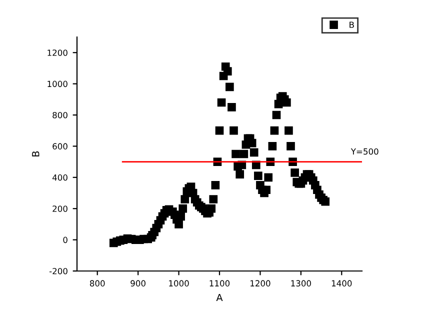  What do you see at coordinates (179, 283) in the screenshot?
I see `x-tick-label: 1000` at bounding box center [179, 283].